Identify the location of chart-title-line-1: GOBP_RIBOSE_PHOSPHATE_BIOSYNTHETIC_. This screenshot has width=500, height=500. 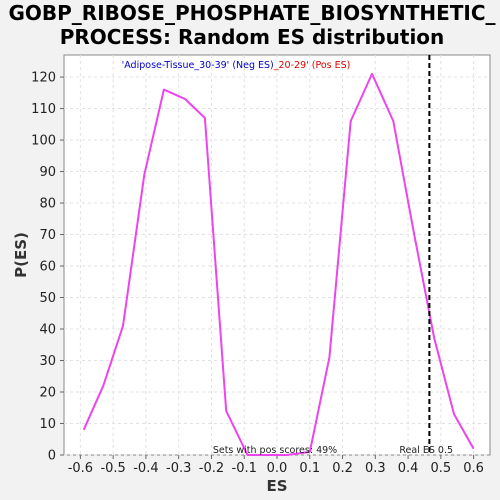
(251, 13).